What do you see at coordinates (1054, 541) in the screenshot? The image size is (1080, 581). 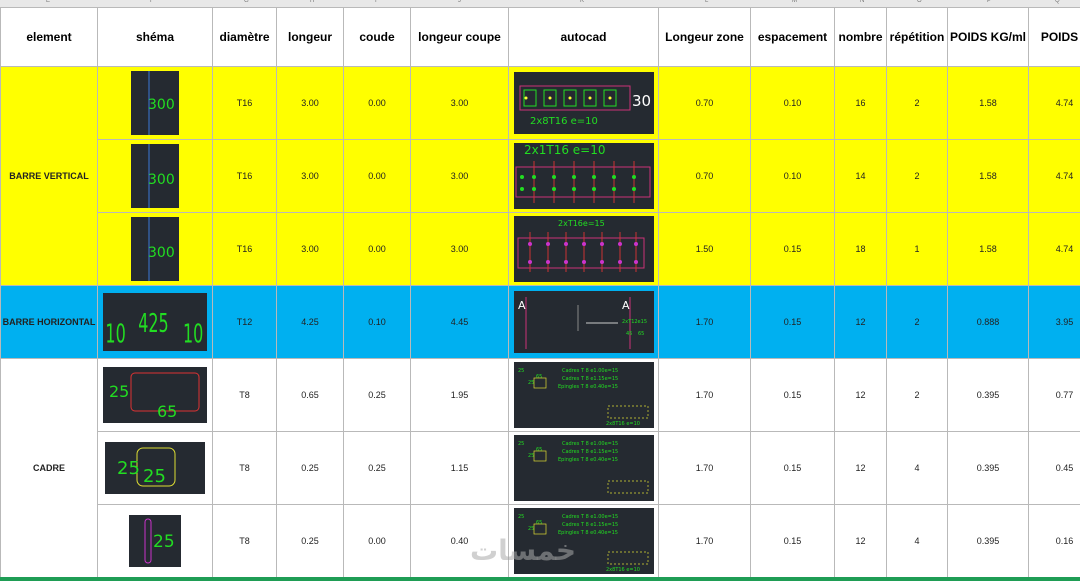 I see `poids-c-cell: 0.16` at bounding box center [1054, 541].